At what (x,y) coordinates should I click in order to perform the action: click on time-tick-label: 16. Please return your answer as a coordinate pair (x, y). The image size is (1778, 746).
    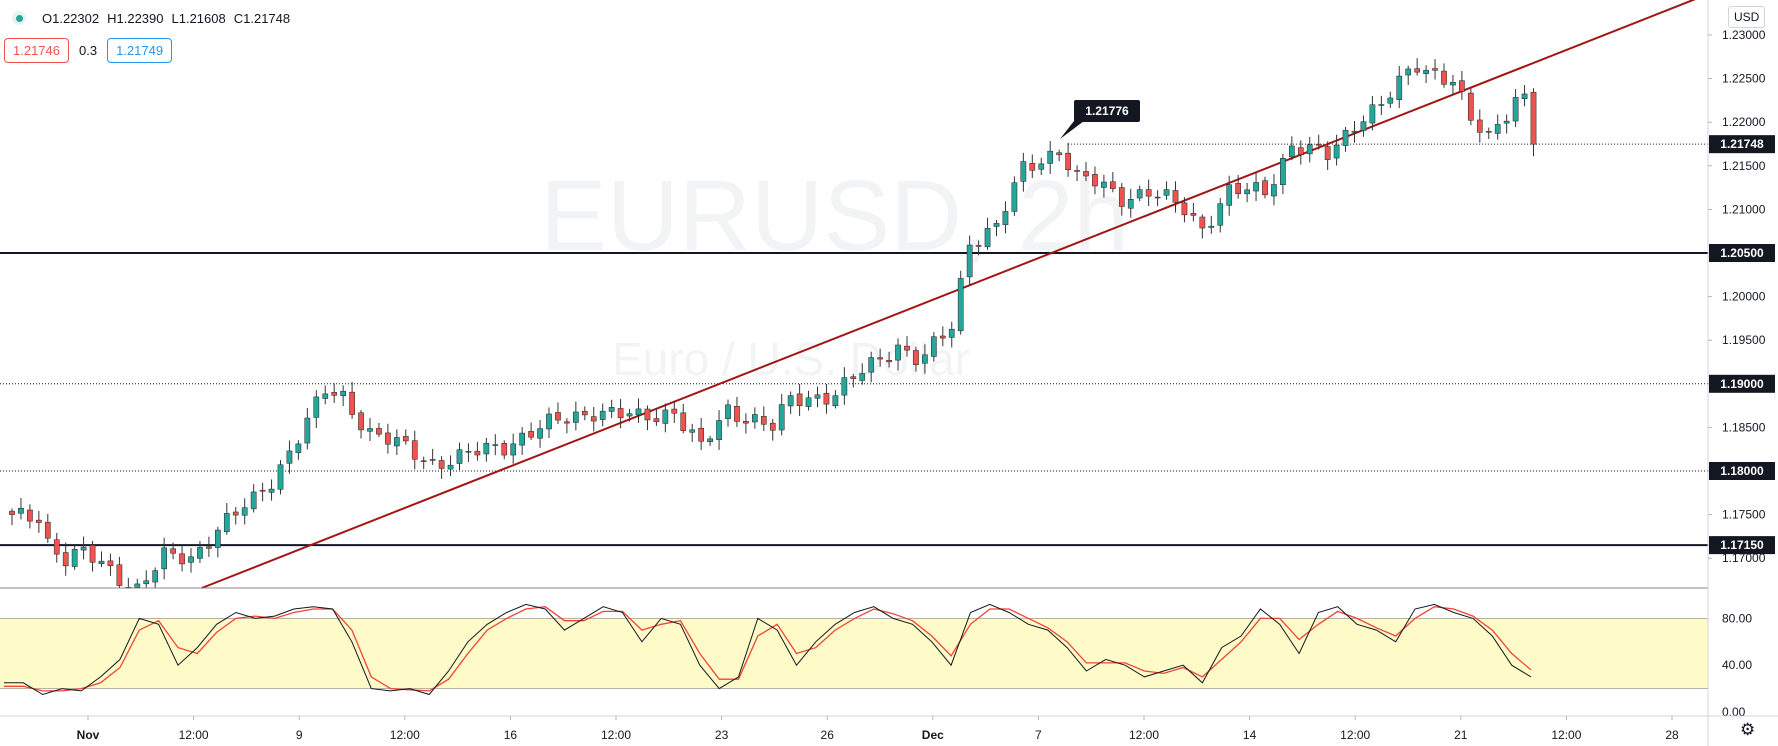
    Looking at the image, I should click on (511, 735).